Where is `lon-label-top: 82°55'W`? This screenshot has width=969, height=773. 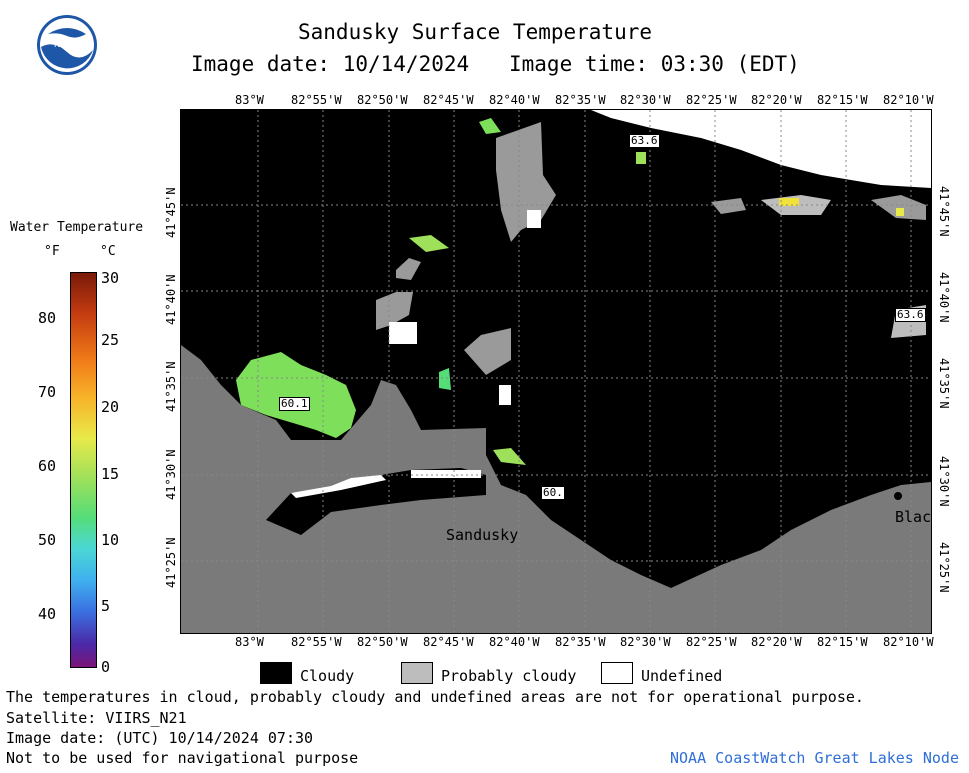 lon-label-top: 82°55'W is located at coordinates (316, 100).